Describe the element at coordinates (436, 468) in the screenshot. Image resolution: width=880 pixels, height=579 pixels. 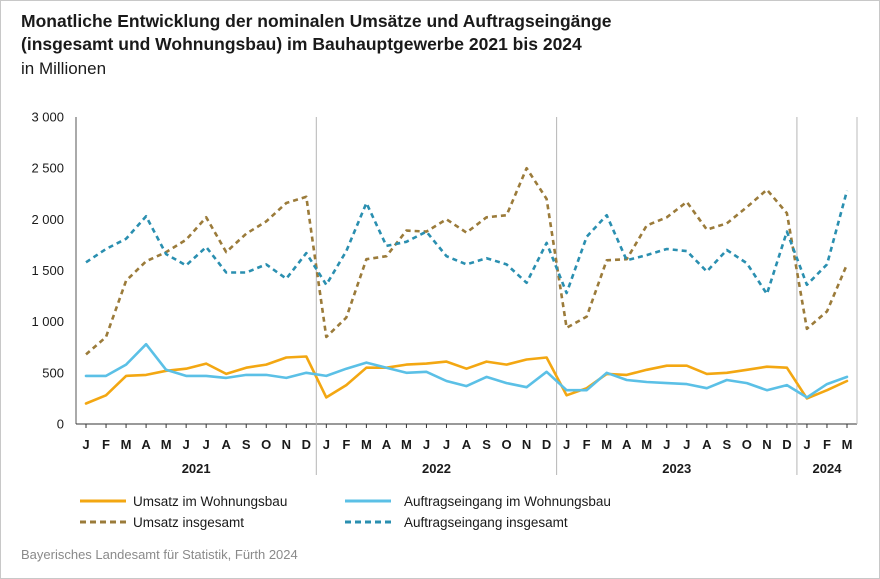
I see `year-label: 2022` at that location.